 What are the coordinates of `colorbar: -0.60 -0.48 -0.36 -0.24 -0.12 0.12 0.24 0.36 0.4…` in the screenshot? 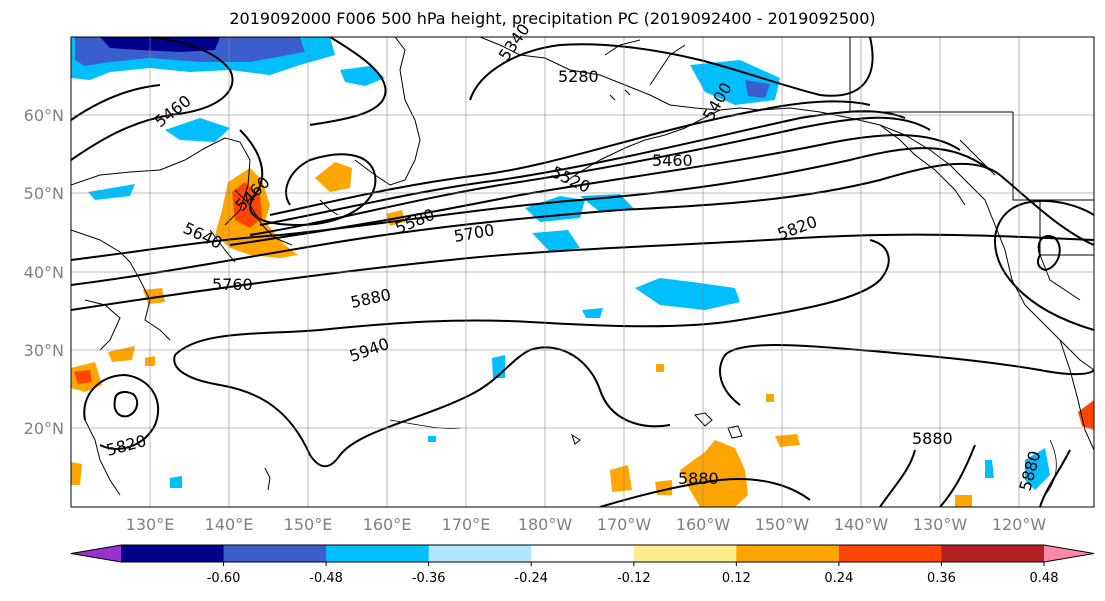 It's located at (582, 565).